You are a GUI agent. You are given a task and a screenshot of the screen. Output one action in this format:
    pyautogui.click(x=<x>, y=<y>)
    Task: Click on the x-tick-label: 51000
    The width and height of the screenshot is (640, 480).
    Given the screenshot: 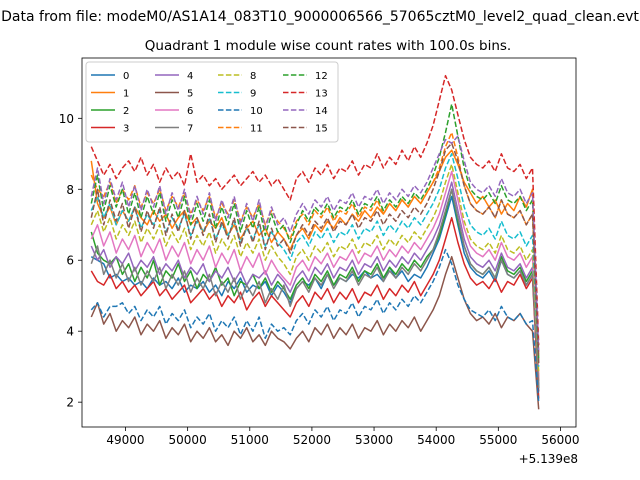 What is the action you would take?
    pyautogui.click(x=250, y=440)
    